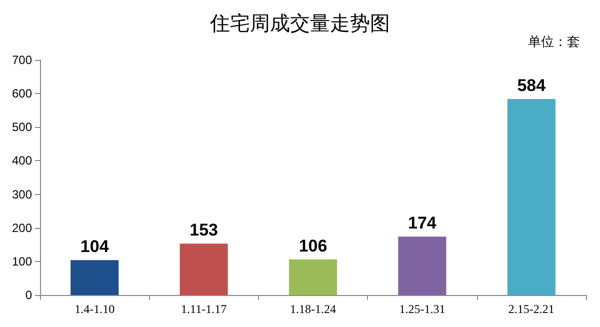 The image size is (600, 327). What do you see at coordinates (22, 161) in the screenshot?
I see `y-tick-label: 400` at bounding box center [22, 161].